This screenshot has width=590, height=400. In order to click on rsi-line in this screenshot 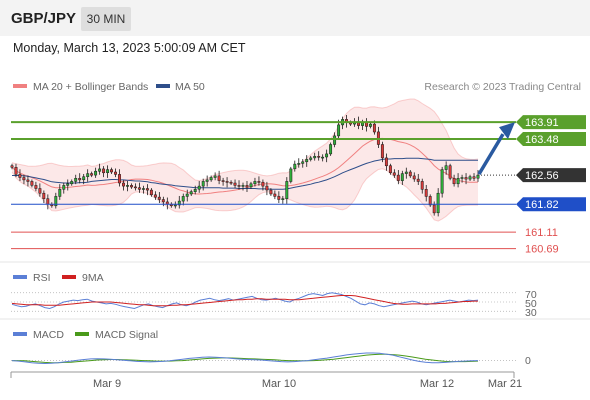, I will do `click(245, 301)`.